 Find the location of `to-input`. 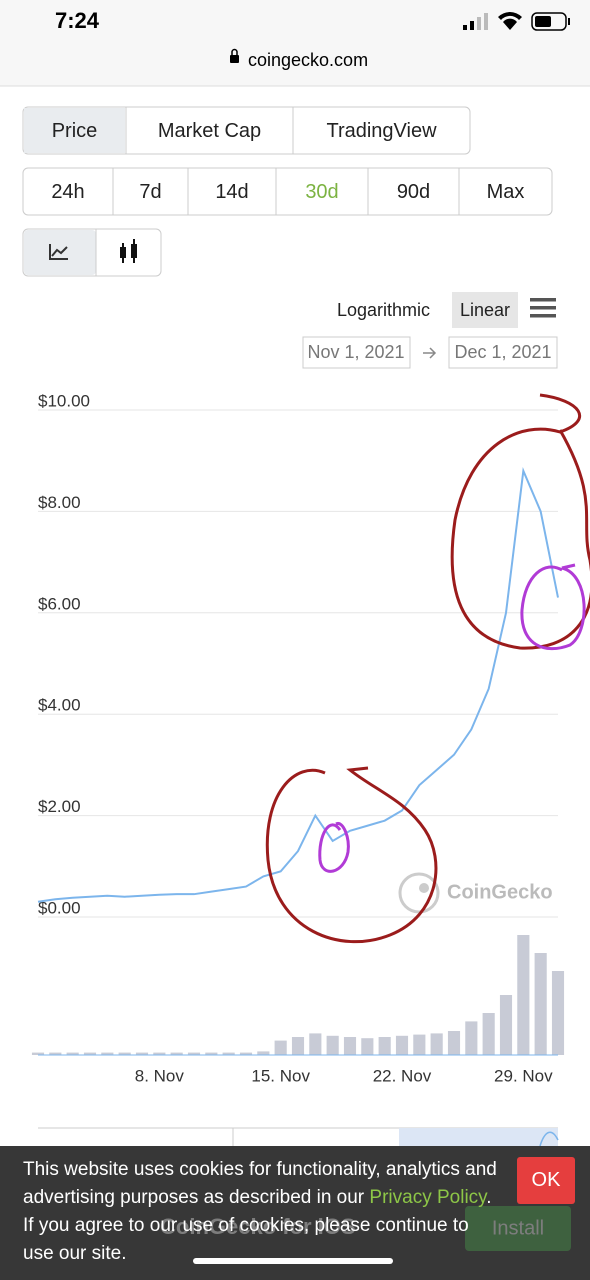

to-input is located at coordinates (503, 352).